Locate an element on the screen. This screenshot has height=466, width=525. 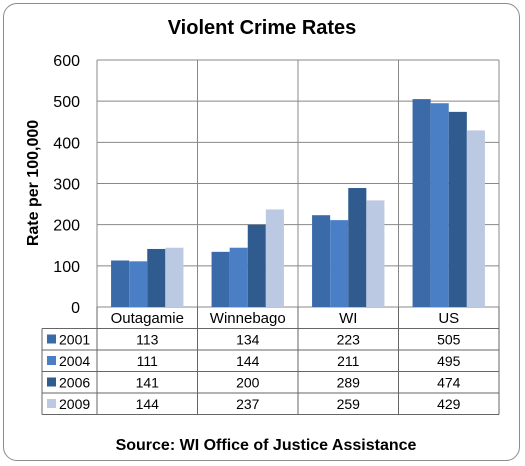
table-cell: 289 is located at coordinates (349, 383).